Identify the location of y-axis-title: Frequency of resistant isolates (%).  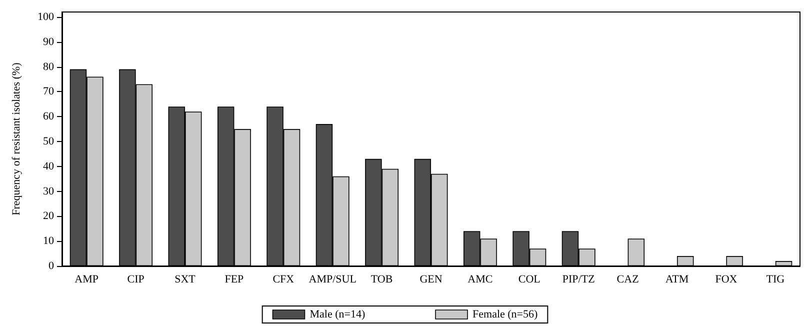
(16, 139).